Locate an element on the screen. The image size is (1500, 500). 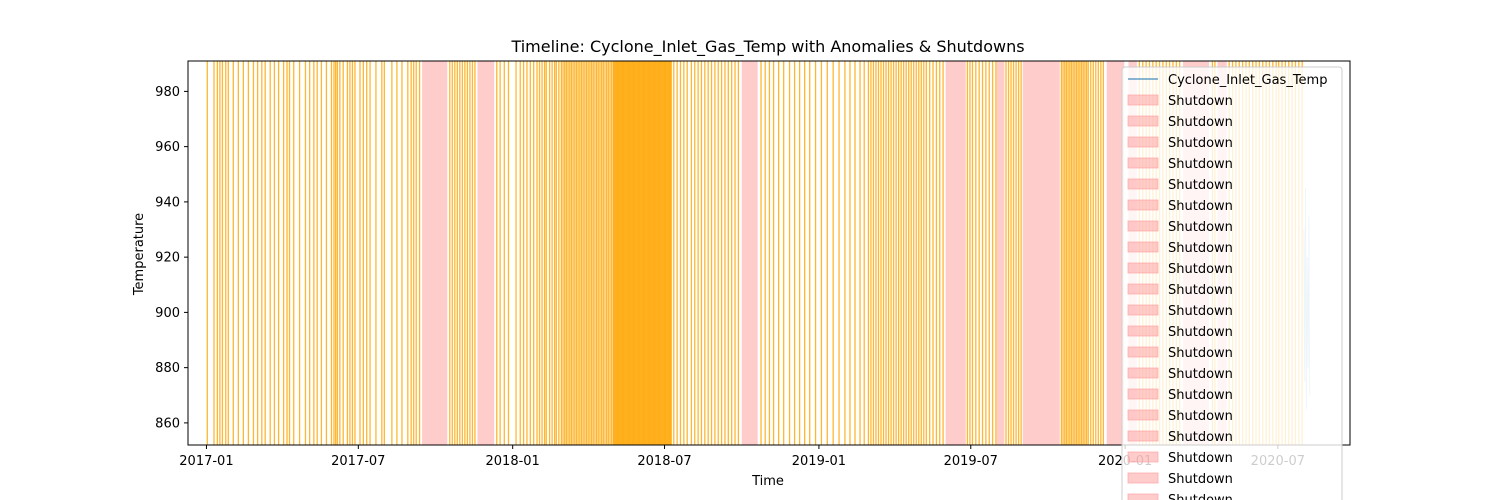
x-tick-label: 2019-01 is located at coordinates (819, 461).